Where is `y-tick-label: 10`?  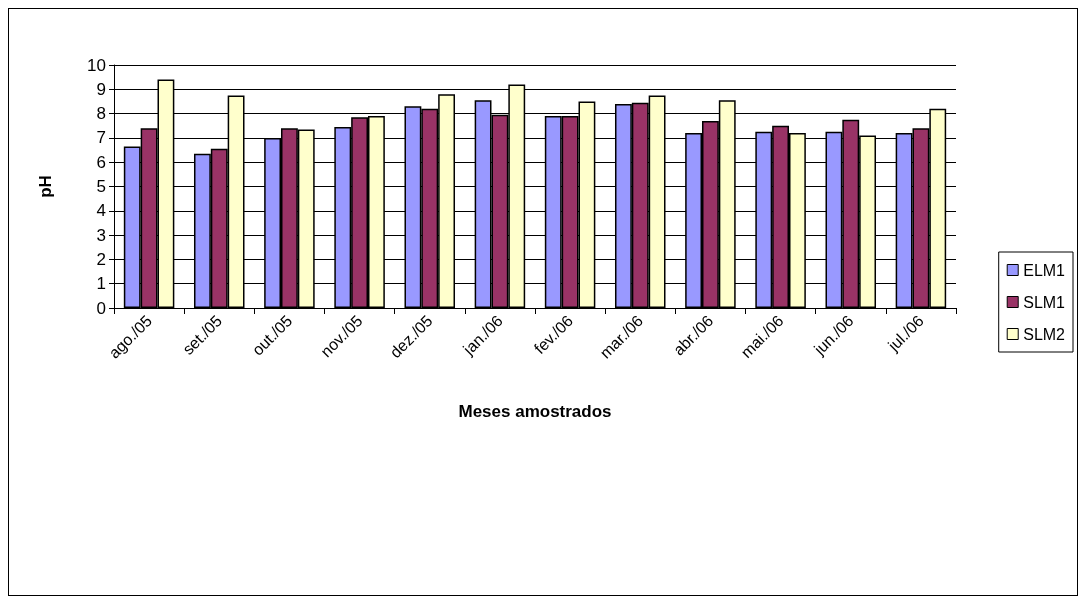
y-tick-label: 10 is located at coordinates (96, 65).